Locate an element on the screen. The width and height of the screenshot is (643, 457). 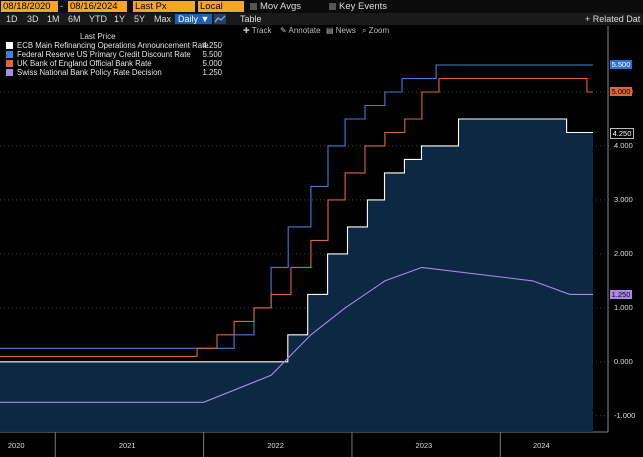
range-5y: 5Y is located at coordinates (140, 19).